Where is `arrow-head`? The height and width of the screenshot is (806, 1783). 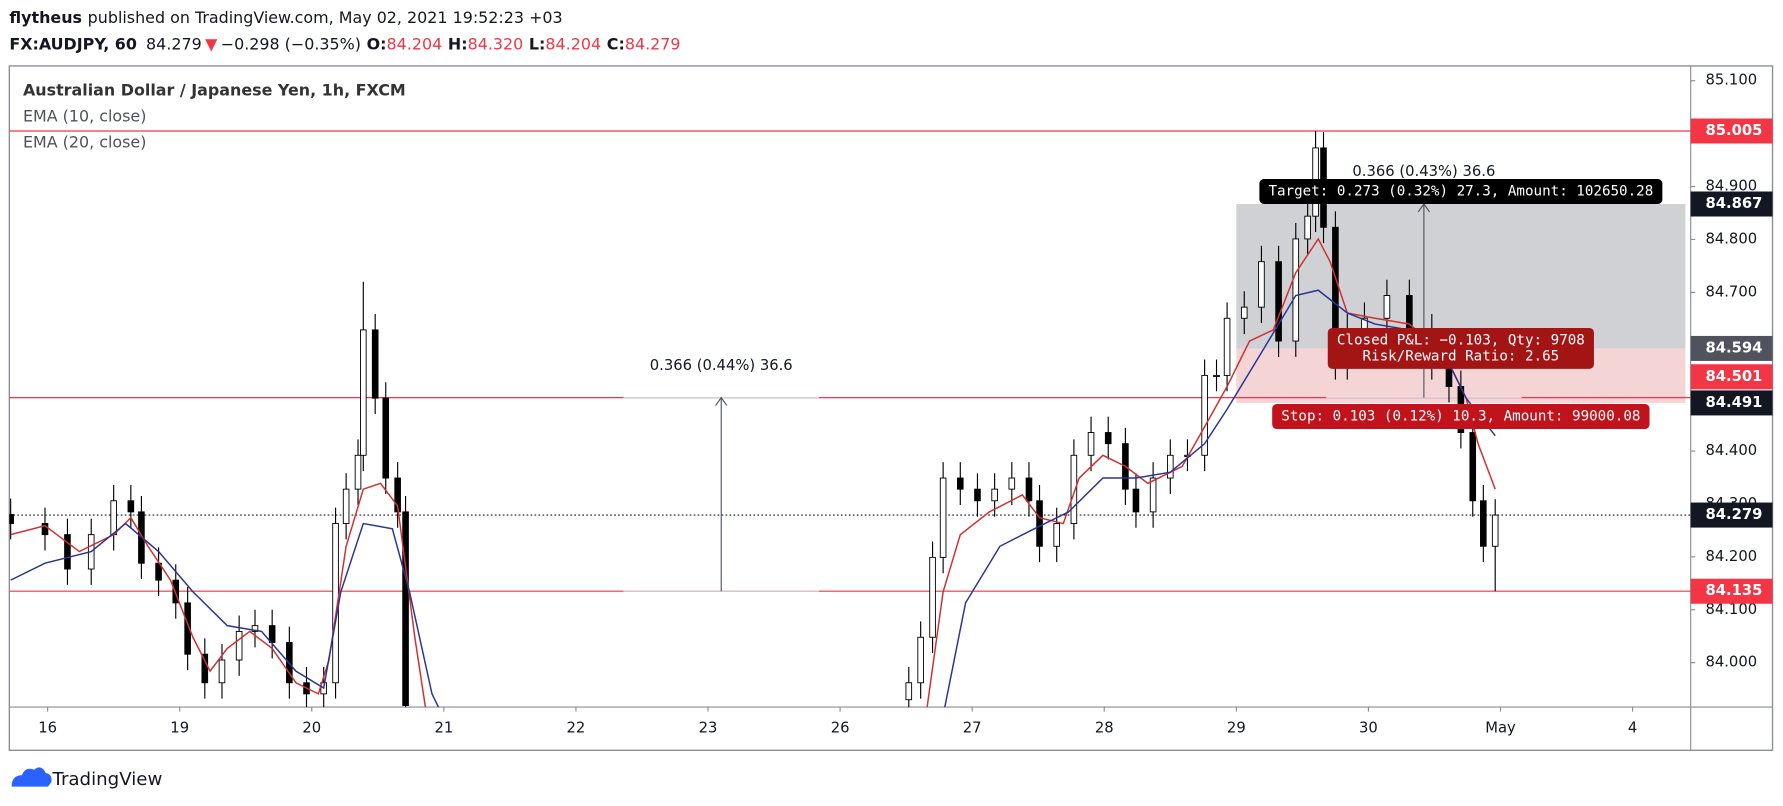
arrow-head is located at coordinates (721, 401).